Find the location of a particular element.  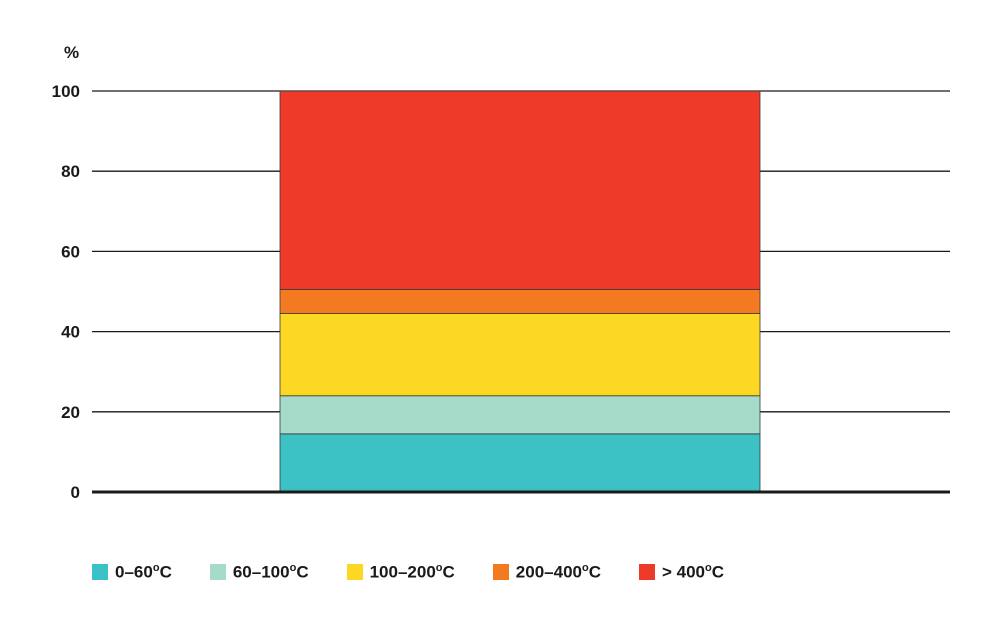

legend-item: 100–200oC is located at coordinates (400, 572).